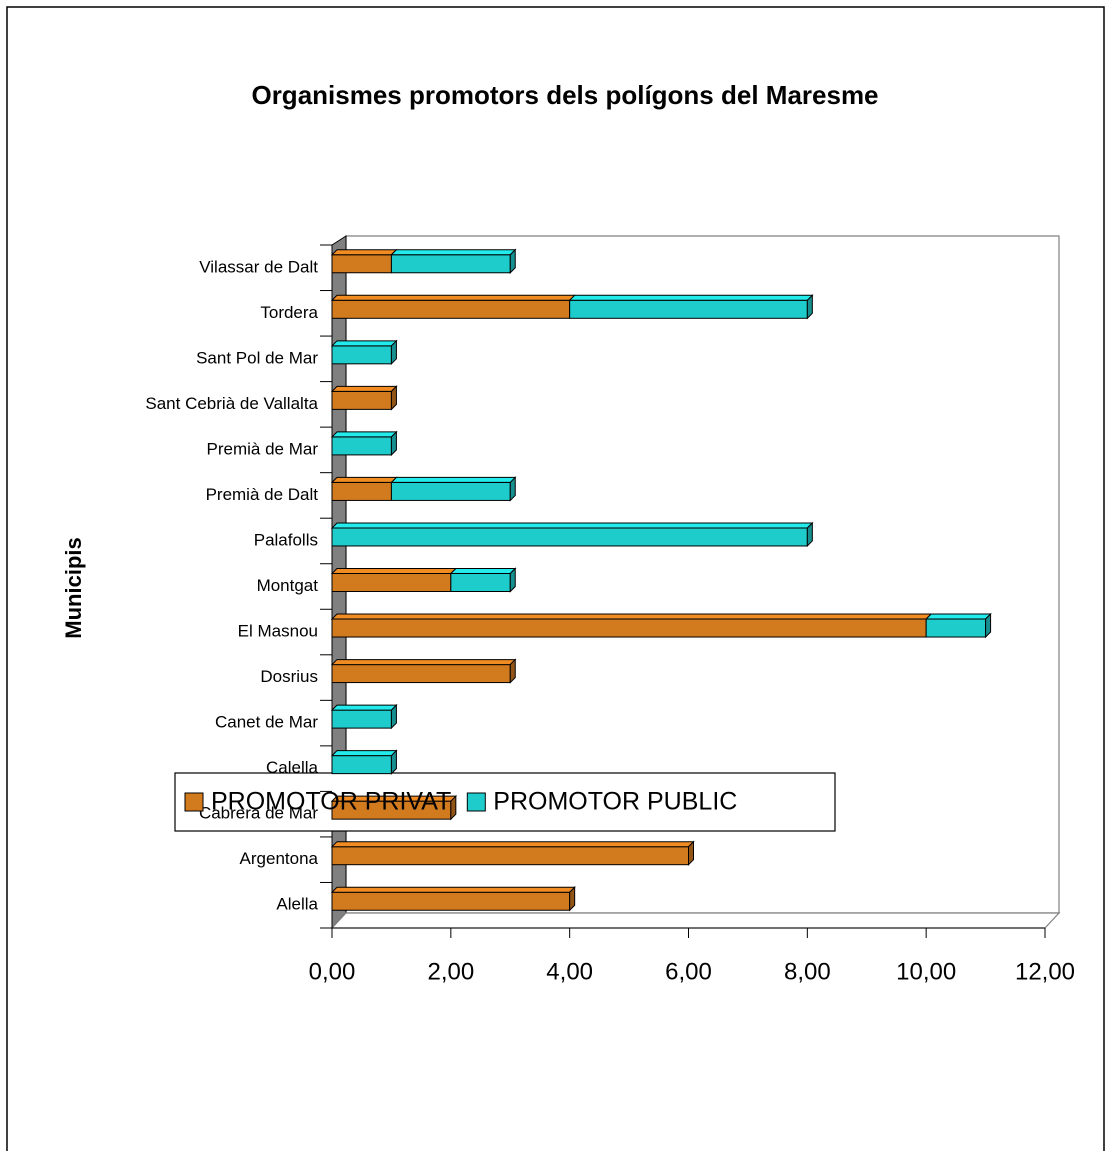 This screenshot has width=1111, height=1151. I want to click on legend-label: PROMOTOR PUBLIC, so click(615, 802).